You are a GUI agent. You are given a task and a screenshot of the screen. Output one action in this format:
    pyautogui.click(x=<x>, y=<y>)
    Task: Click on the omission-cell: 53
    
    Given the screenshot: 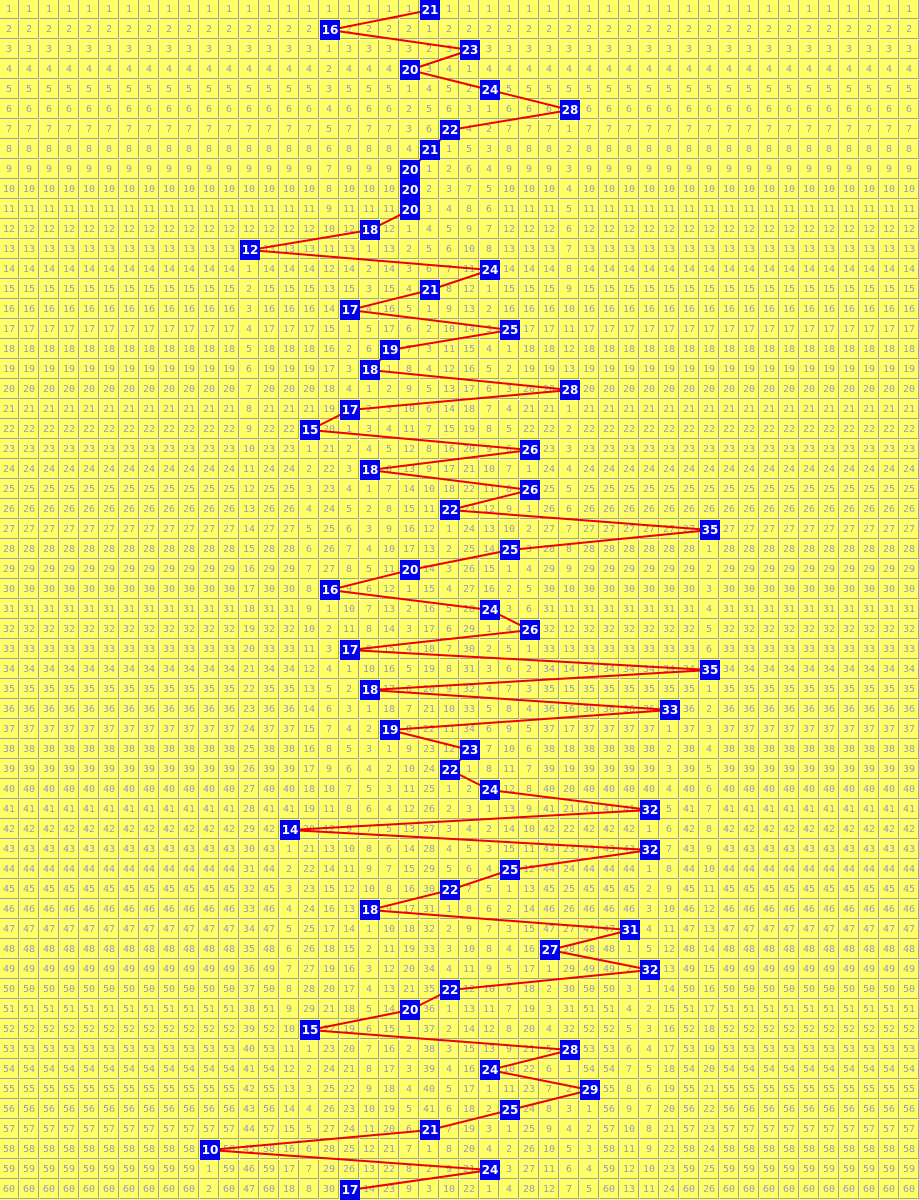 What is the action you would take?
    pyautogui.click(x=909, y=1049)
    